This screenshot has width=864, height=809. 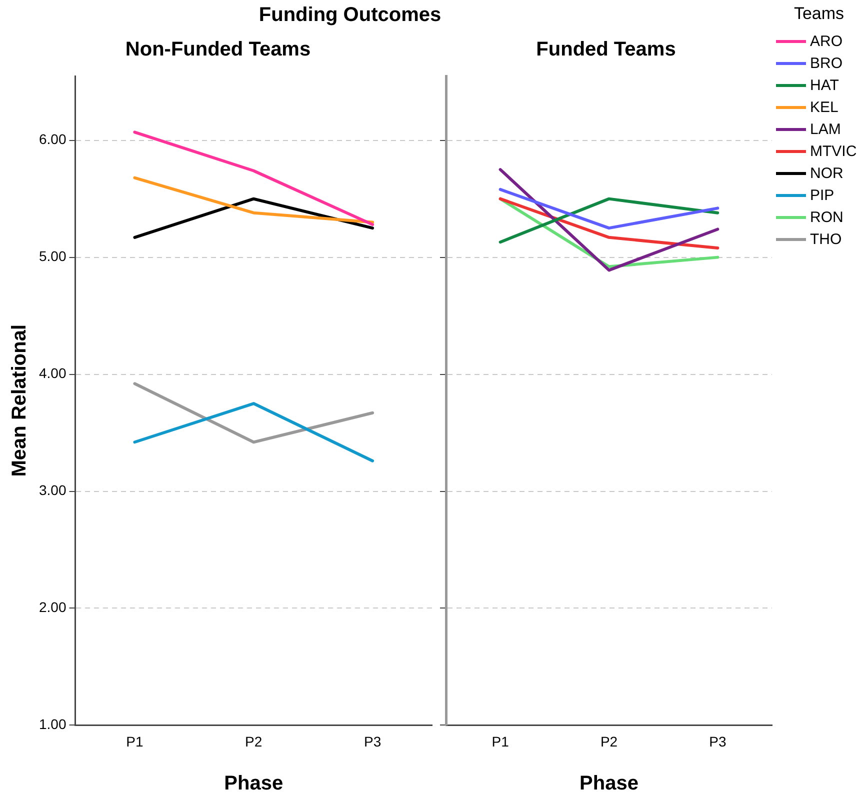 I want to click on legend-label: RON, so click(x=827, y=217).